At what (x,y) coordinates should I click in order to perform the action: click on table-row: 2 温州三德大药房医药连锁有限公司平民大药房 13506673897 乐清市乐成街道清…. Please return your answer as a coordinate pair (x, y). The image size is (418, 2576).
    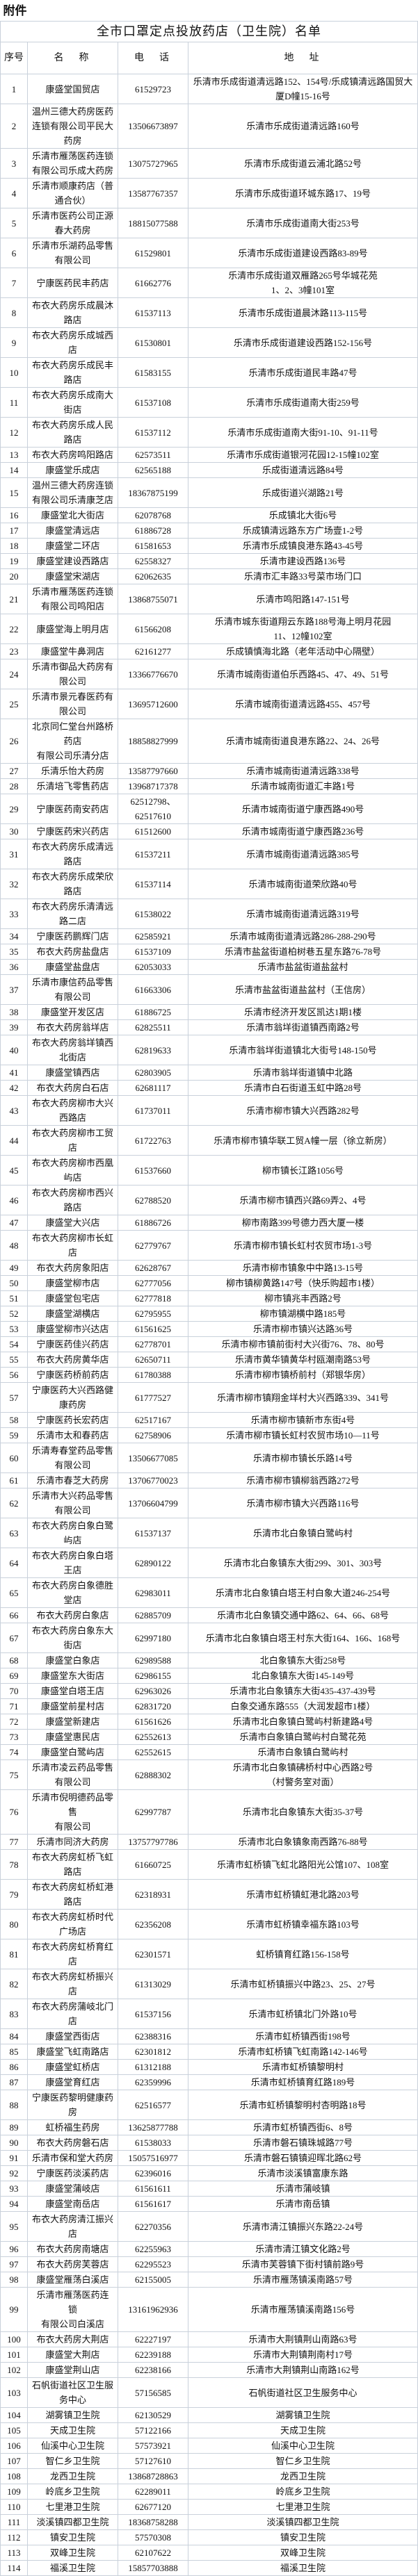
    Looking at the image, I should click on (209, 126).